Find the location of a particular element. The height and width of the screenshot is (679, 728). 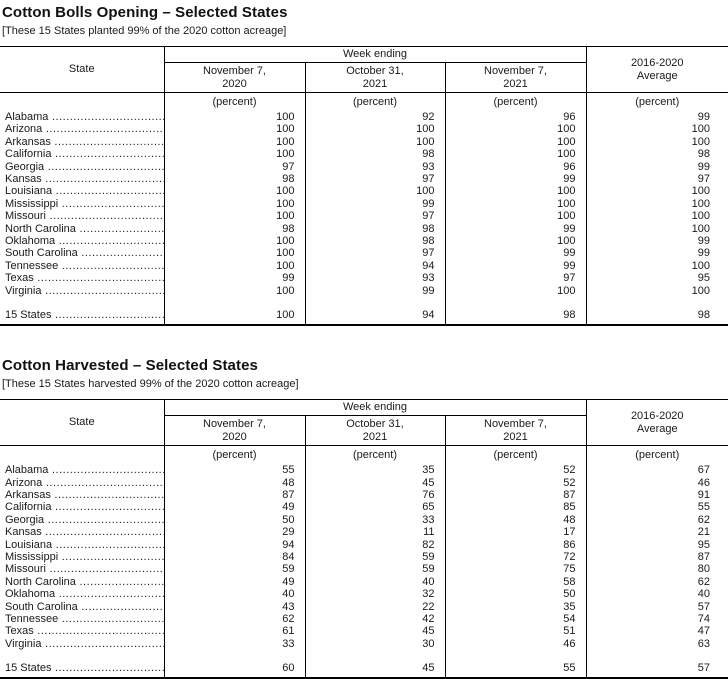

value-cell: 65 is located at coordinates (375, 507).